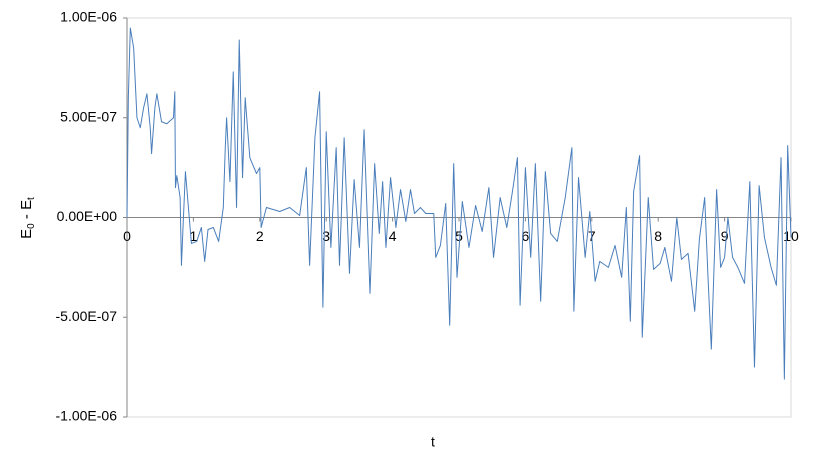 The image size is (830, 467). What do you see at coordinates (194, 236) in the screenshot?
I see `x-tick-label: 1` at bounding box center [194, 236].